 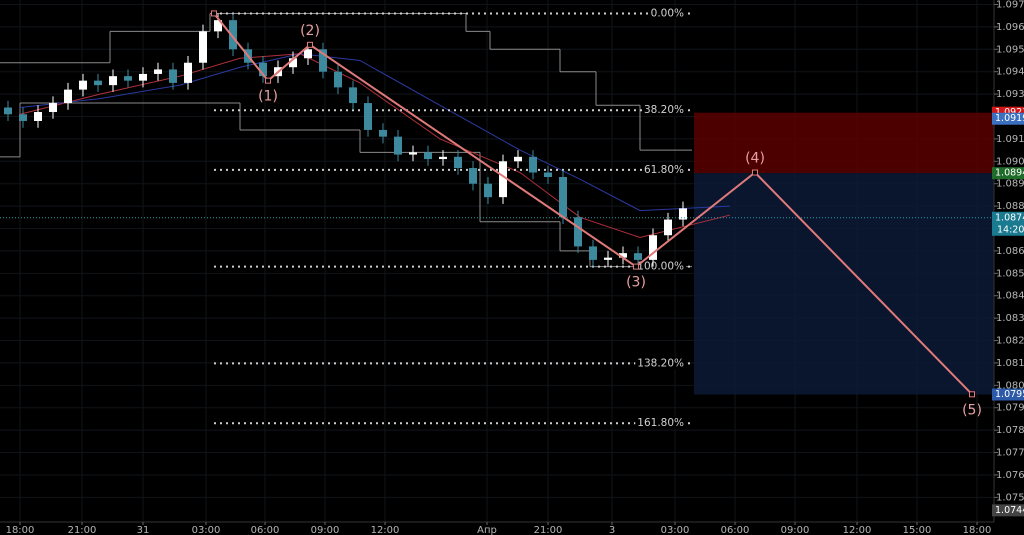 What do you see at coordinates (1010, 430) in the screenshot?
I see `y-tick-label: 1.07800` at bounding box center [1010, 430].